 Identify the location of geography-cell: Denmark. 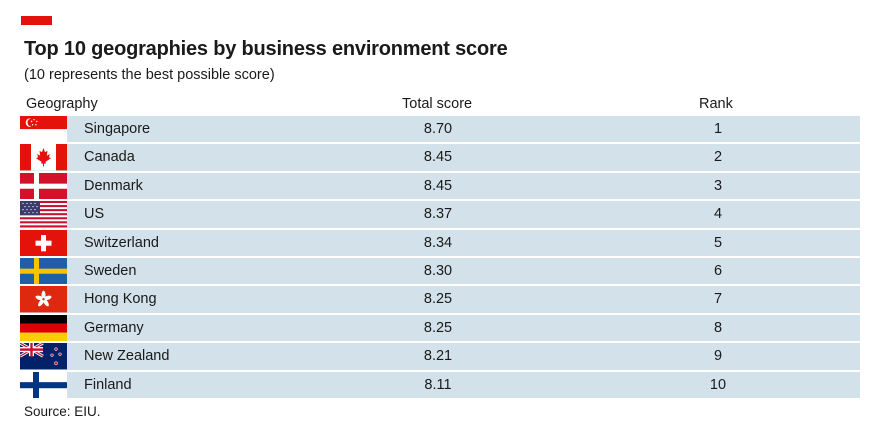
(113, 185).